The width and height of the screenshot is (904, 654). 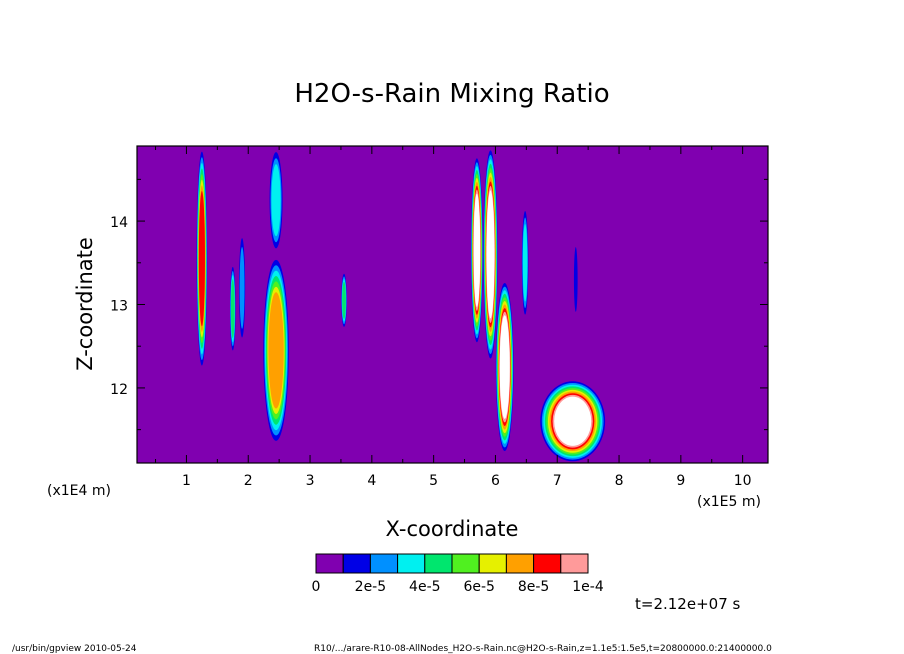 What do you see at coordinates (310, 481) in the screenshot?
I see `x-tick-label-3: 3` at bounding box center [310, 481].